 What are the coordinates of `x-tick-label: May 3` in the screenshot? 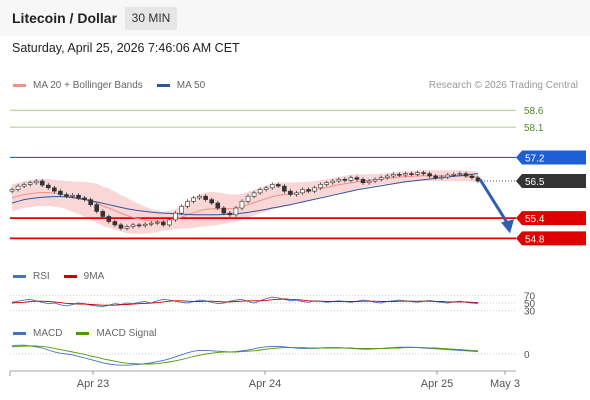 It's located at (505, 384).